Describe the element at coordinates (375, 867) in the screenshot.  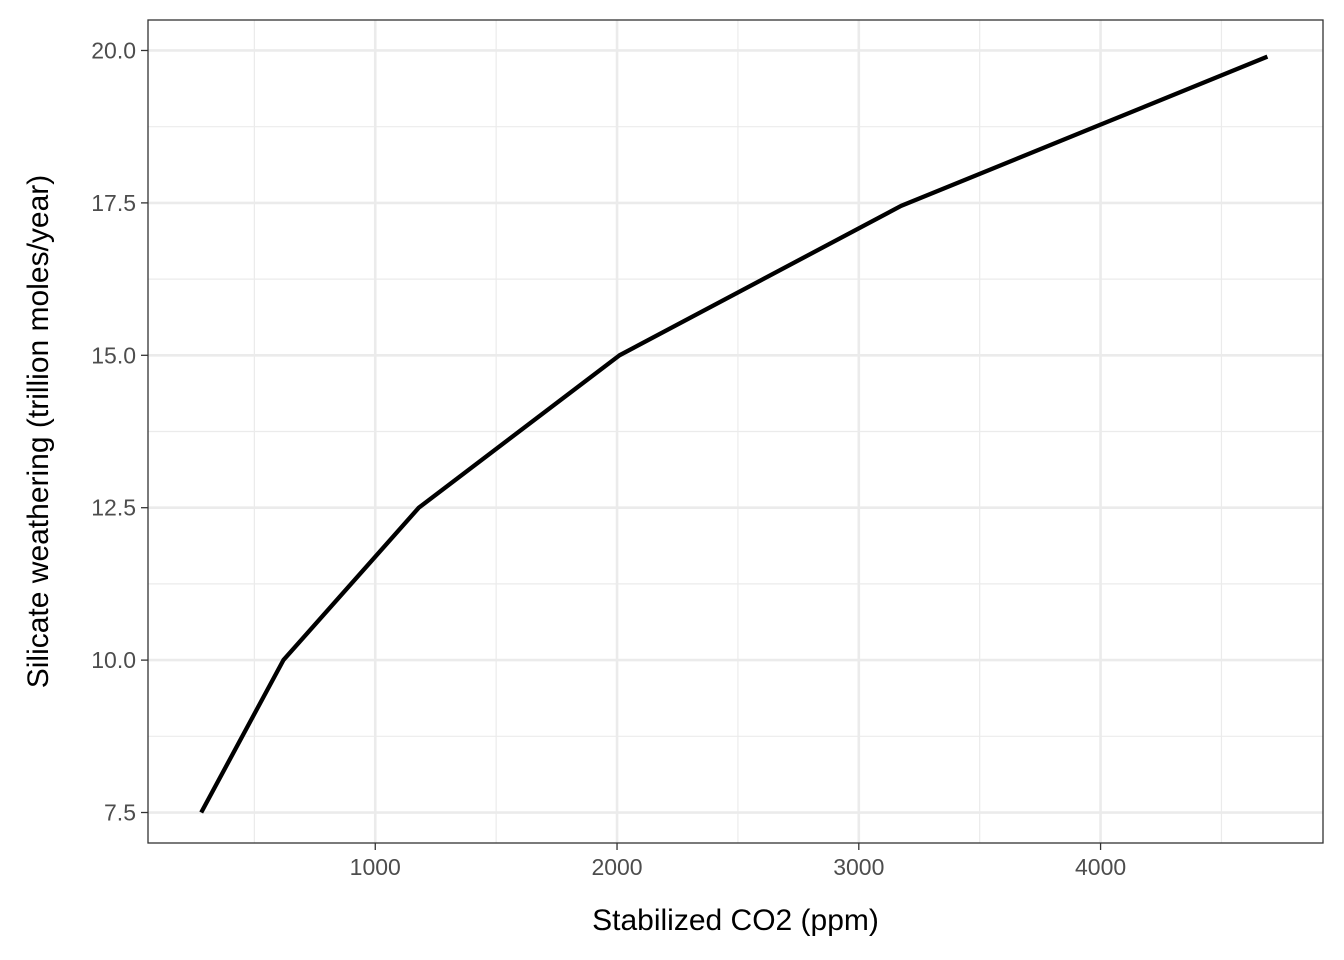
I see `x-tick-label-0: 1000` at that location.